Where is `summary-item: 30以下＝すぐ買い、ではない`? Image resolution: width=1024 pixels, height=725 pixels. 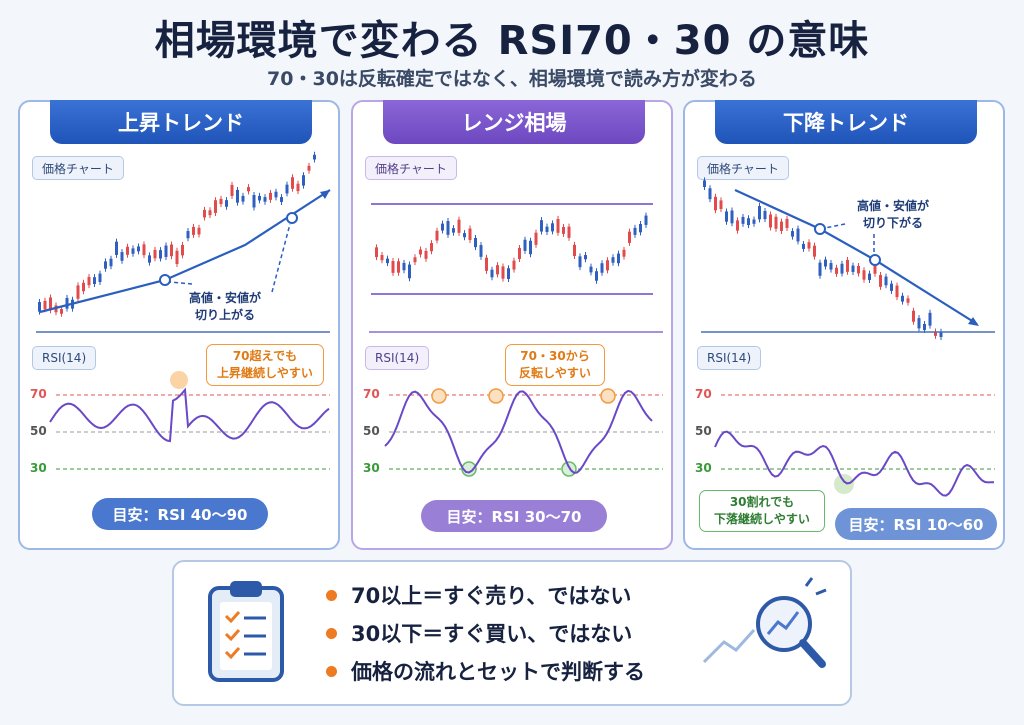
summary-item: 30以下＝すぐ買い、ではない is located at coordinates (485, 633).